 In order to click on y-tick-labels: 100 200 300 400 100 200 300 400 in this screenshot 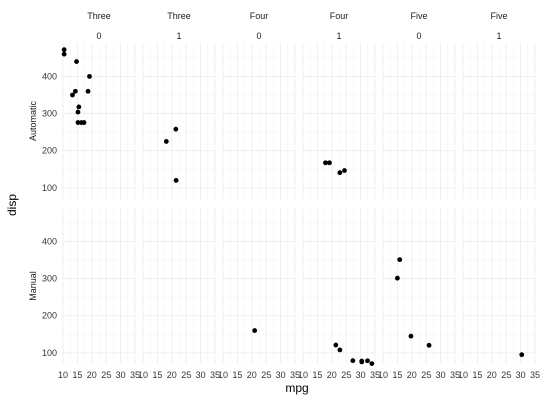, I will do `click(49, 214)`.